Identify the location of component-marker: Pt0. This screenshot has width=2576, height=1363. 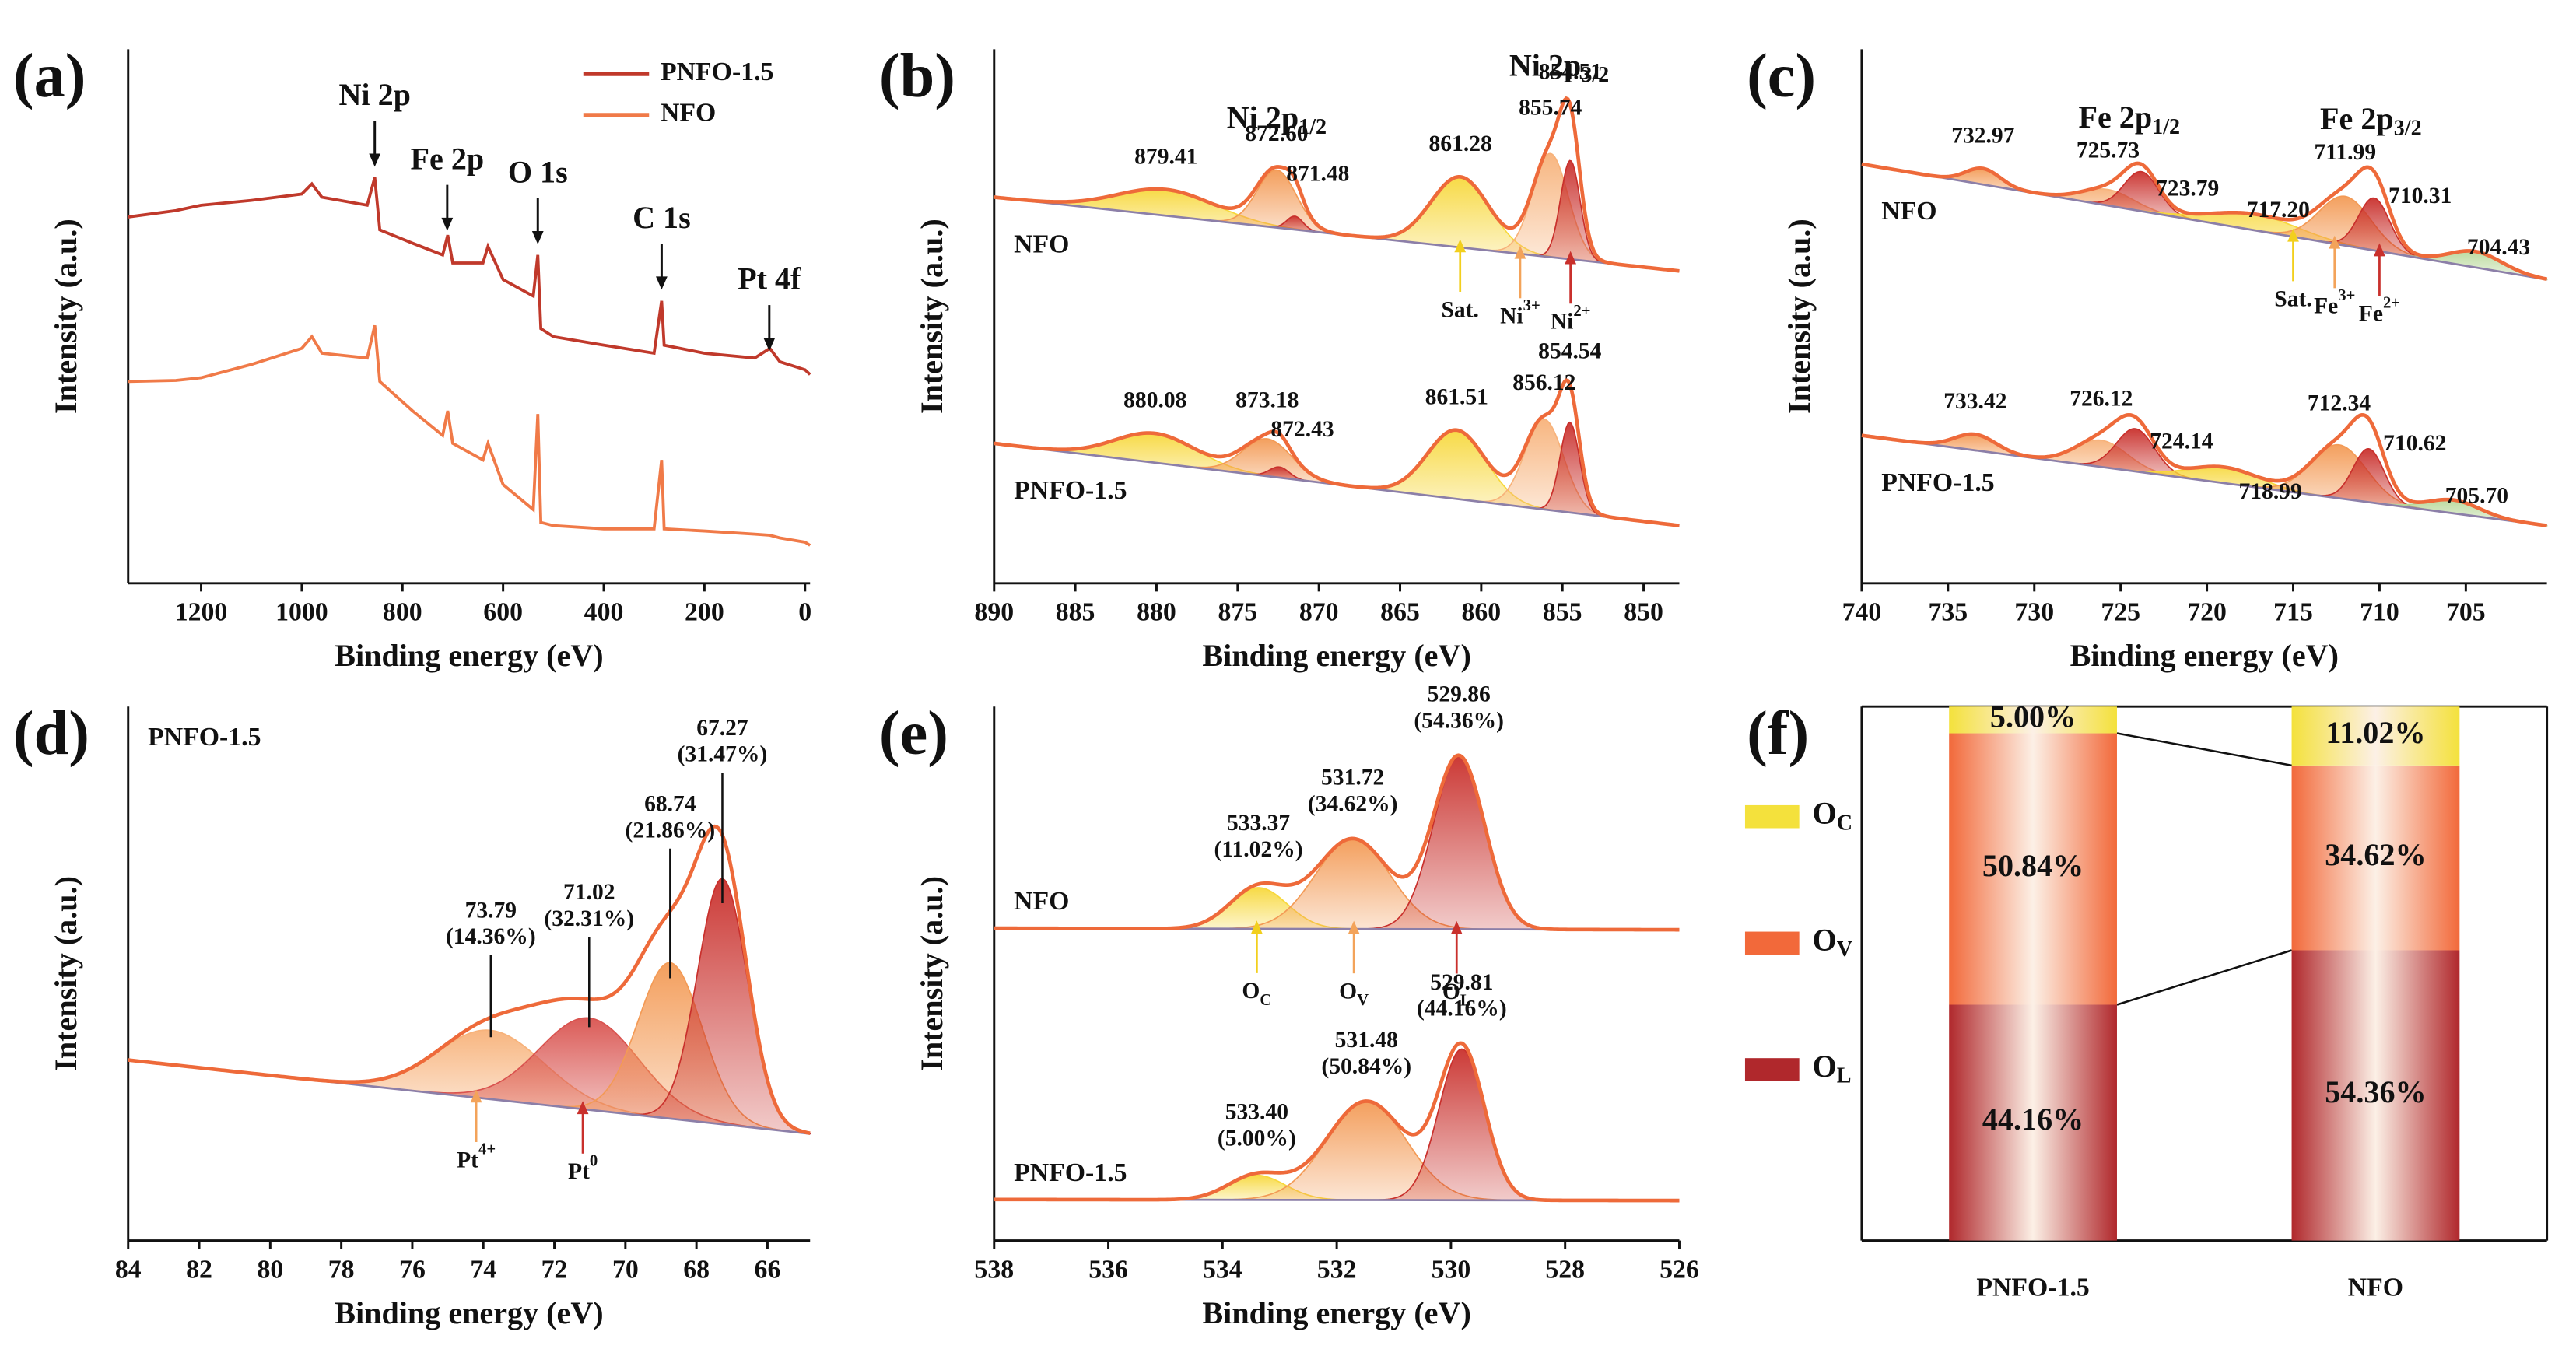
(583, 1168).